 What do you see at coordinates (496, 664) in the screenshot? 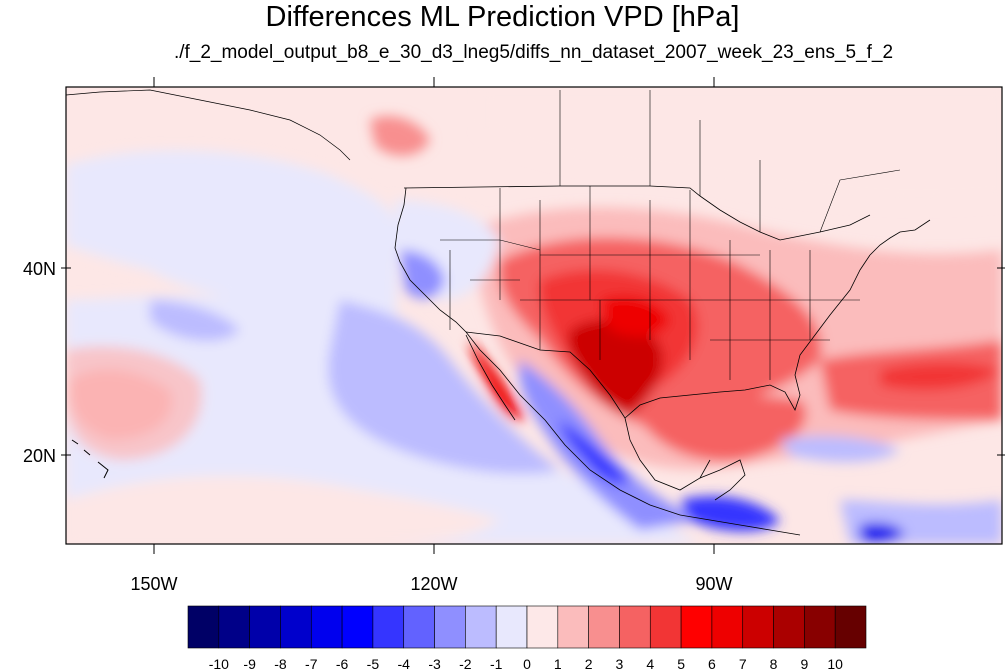
I see `colorbar-label: -1` at bounding box center [496, 664].